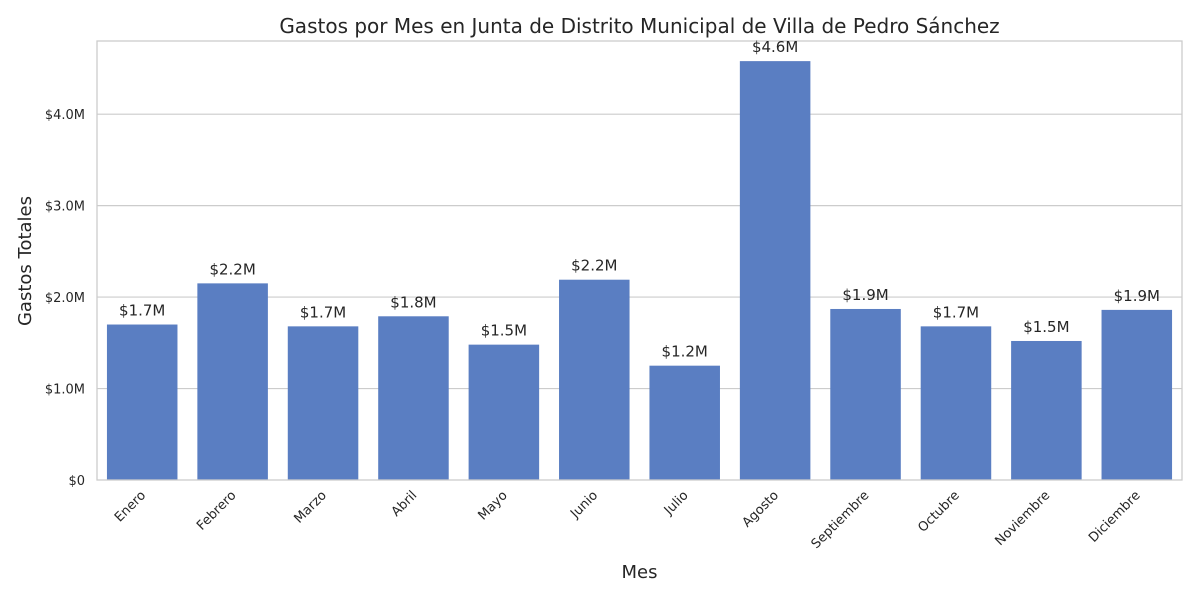 This screenshot has height=600, width=1200. What do you see at coordinates (676, 503) in the screenshot?
I see `x-tick-label: Julio` at bounding box center [676, 503].